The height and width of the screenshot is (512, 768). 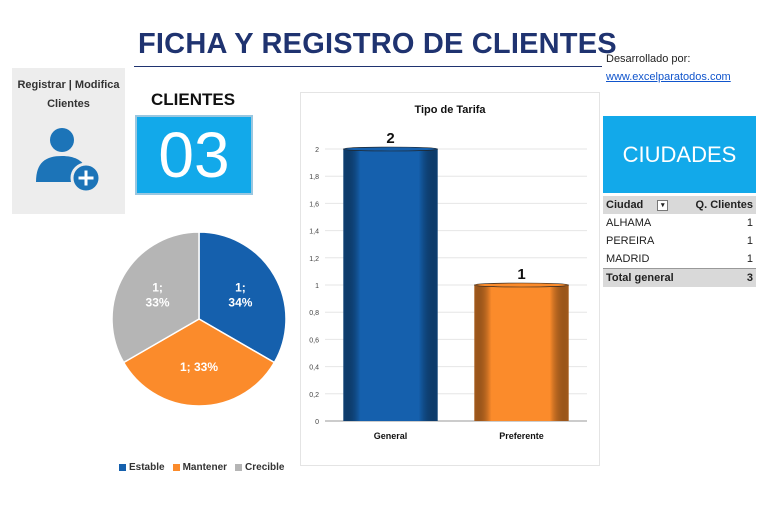 I want to click on table-row: PEREIRA 1, so click(x=679, y=241).